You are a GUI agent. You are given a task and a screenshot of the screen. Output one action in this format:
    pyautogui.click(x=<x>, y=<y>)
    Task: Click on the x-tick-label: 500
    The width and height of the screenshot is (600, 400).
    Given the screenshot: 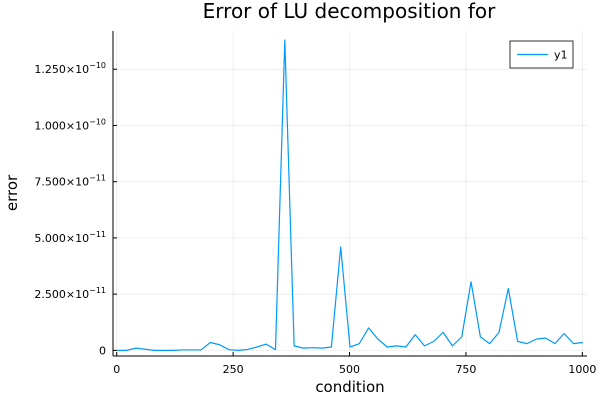 What is the action you would take?
    pyautogui.click(x=349, y=369)
    